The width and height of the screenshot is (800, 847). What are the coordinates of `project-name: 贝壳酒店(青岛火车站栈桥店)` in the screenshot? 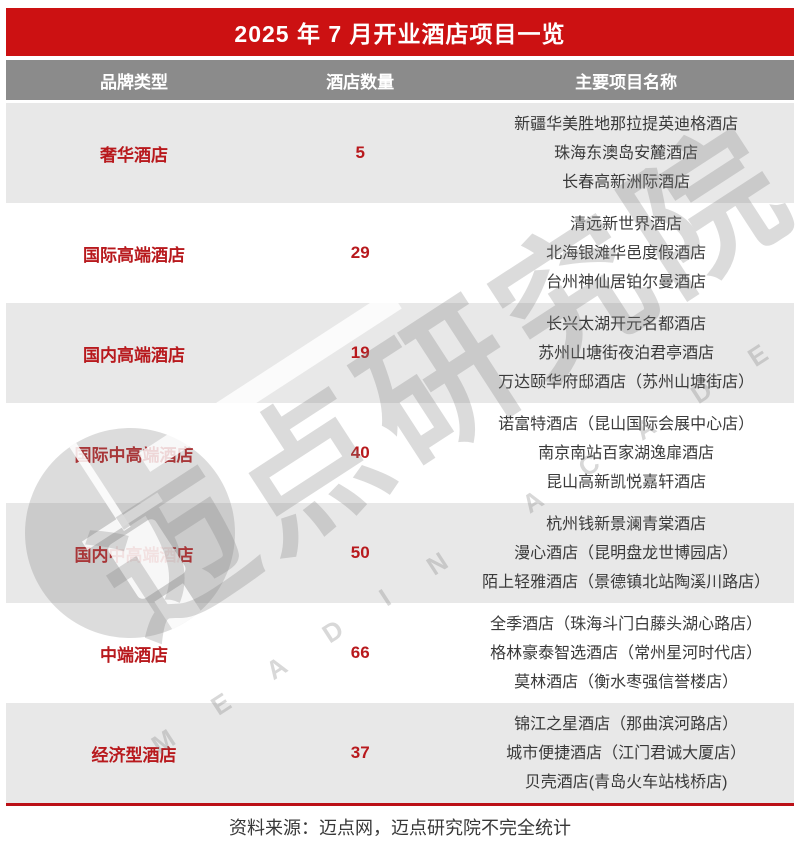 It's located at (626, 782).